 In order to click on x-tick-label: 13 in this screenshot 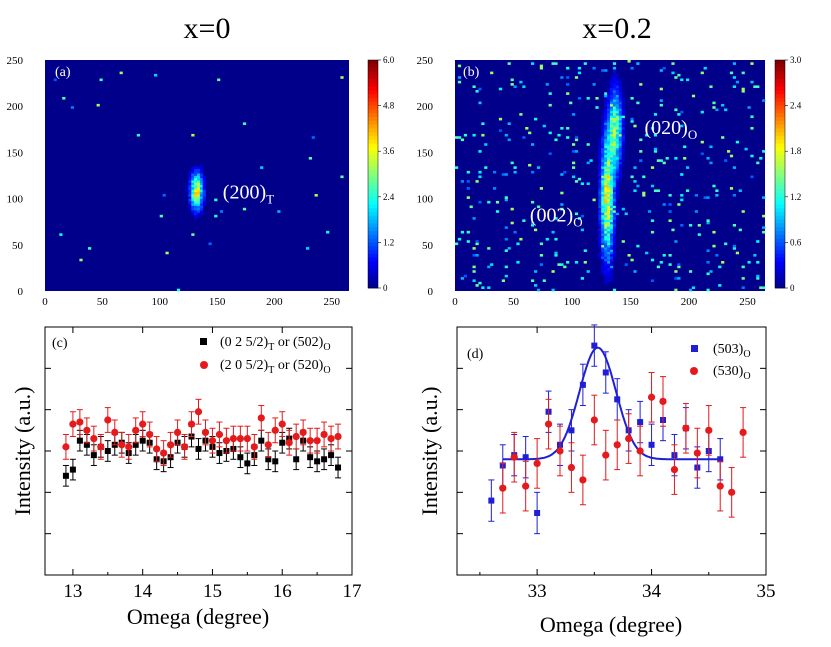, I will do `click(72, 591)`.